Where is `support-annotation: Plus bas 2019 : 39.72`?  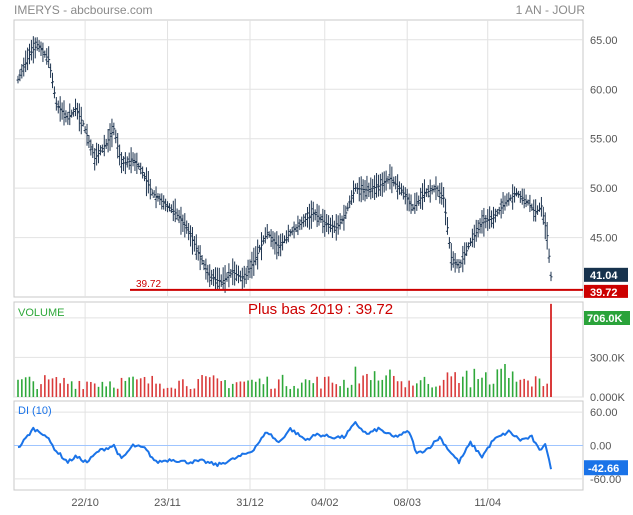
support-annotation: Plus bas 2019 : 39.72 is located at coordinates (320, 309).